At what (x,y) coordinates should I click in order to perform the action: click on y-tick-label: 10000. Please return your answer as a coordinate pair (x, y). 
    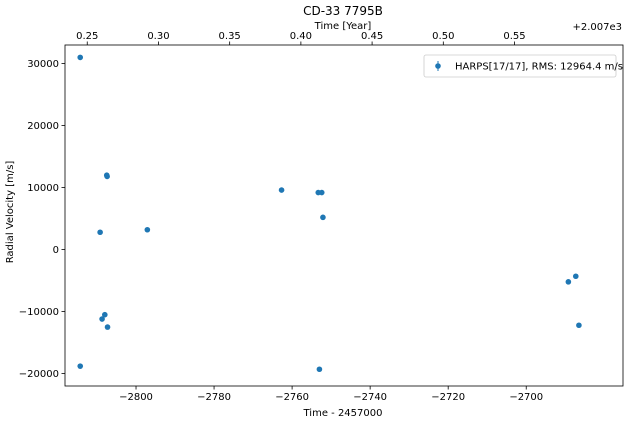
    Looking at the image, I should click on (43, 188).